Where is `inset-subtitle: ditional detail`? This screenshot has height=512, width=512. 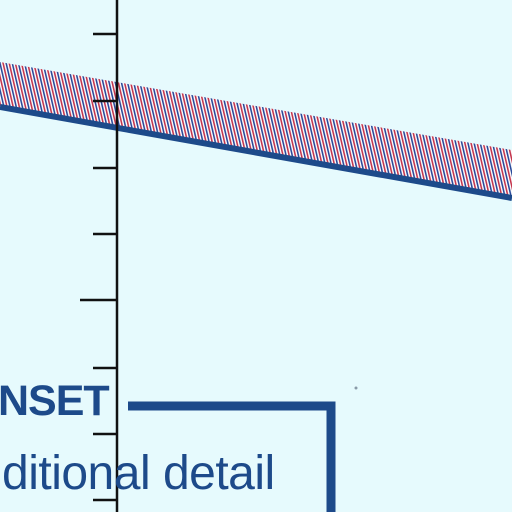
inset-subtitle: ditional detail is located at coordinates (138, 474).